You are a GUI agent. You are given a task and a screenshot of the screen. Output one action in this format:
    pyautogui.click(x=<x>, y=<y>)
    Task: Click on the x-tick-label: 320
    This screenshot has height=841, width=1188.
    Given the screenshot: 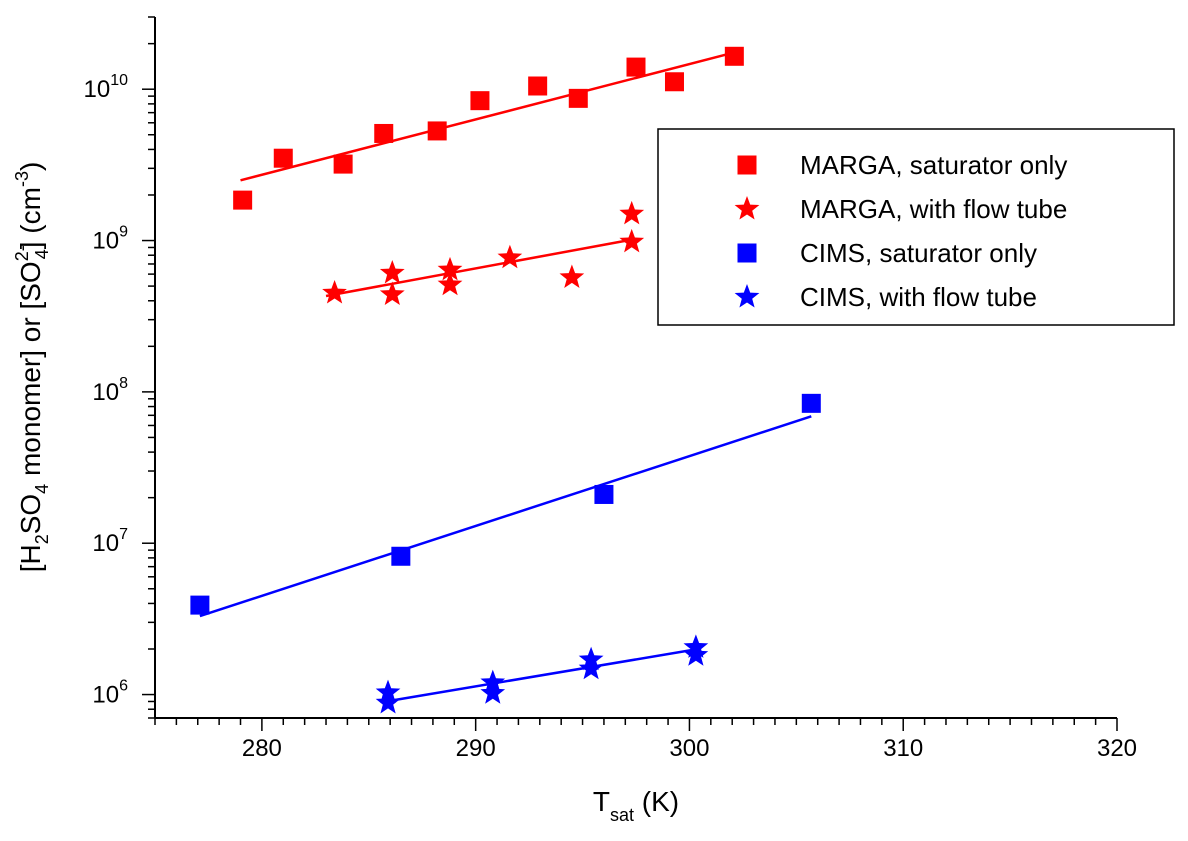 What is the action you would take?
    pyautogui.click(x=1117, y=748)
    